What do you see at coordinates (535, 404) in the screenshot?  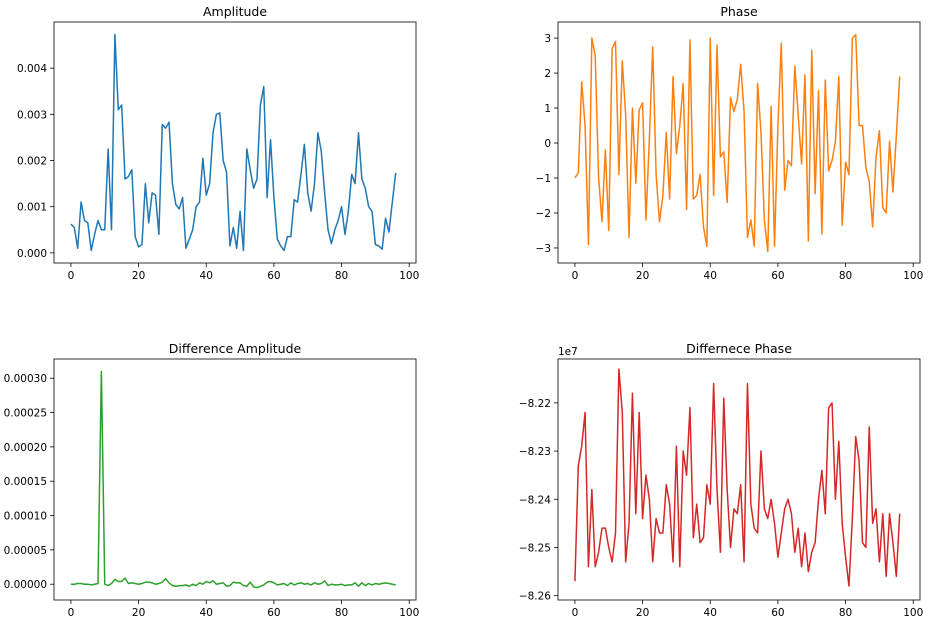 I see `y-tick-label: −8.22` at bounding box center [535, 404].